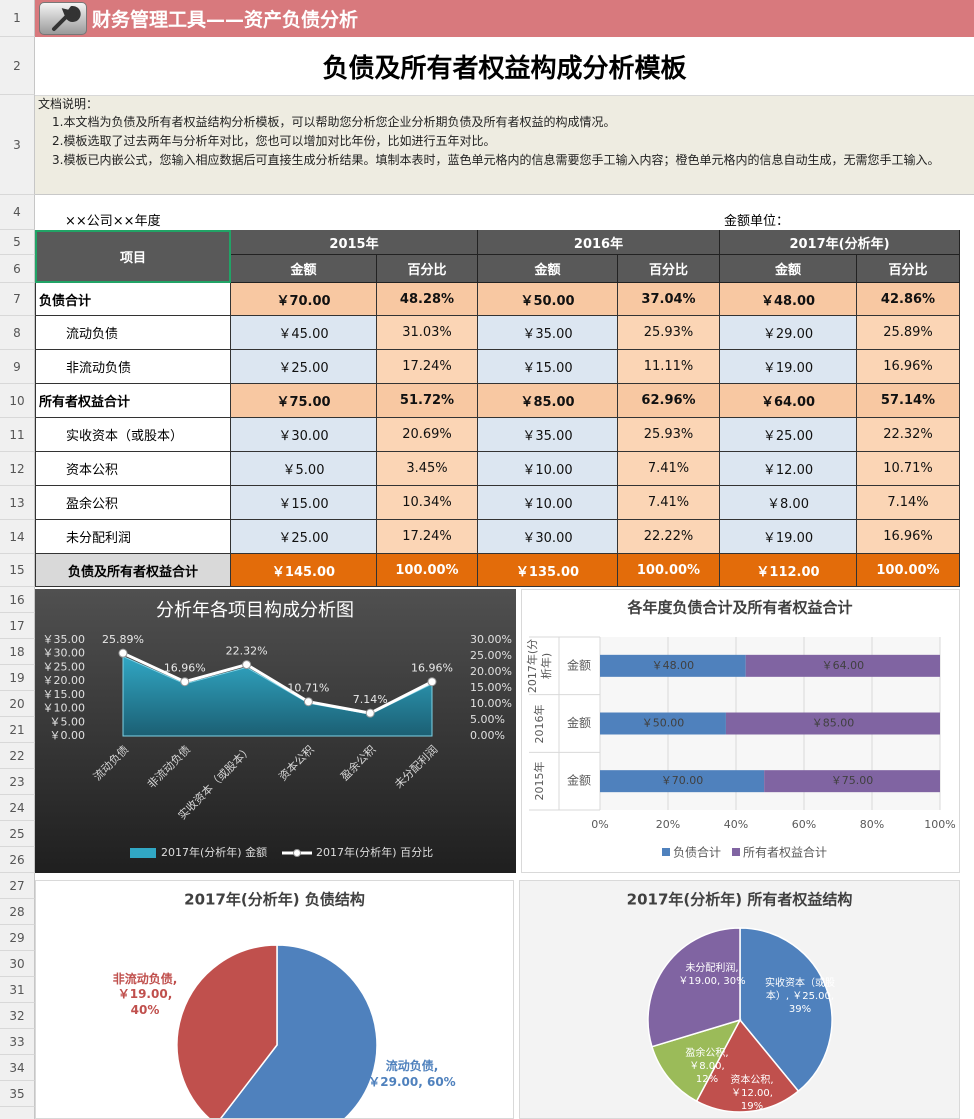 Image resolution: width=974 pixels, height=1119 pixels. I want to click on amount-cell: ￥50.00, so click(548, 299).